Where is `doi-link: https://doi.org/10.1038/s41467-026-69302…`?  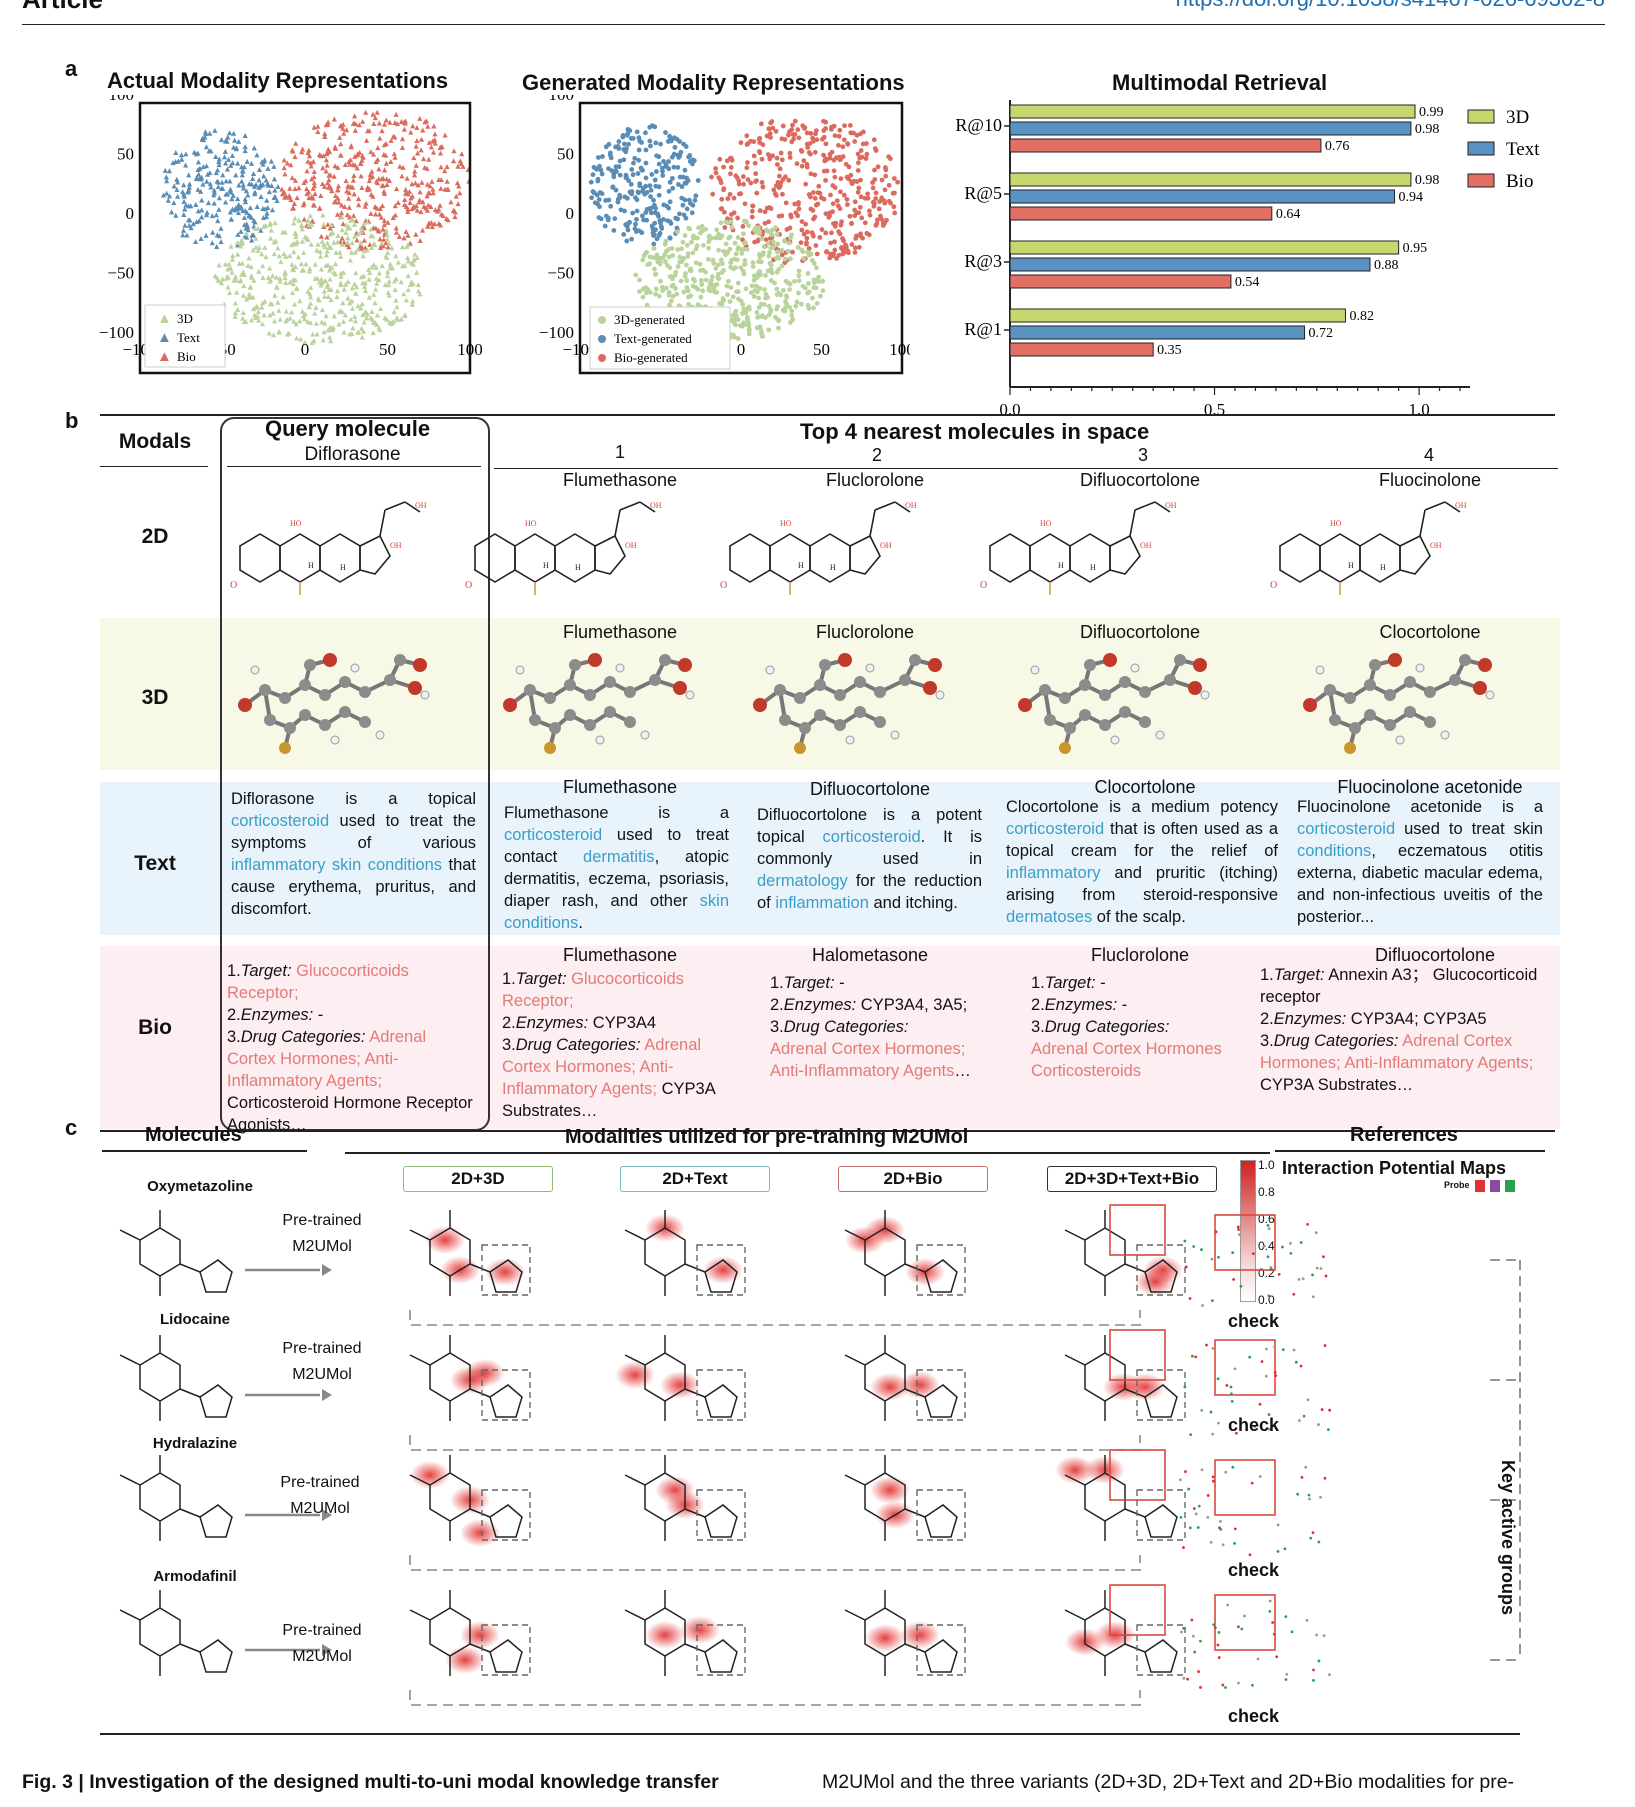
doi-link: https://doi.org/10.1038/s41467-026-69302… is located at coordinates (1390, 6).